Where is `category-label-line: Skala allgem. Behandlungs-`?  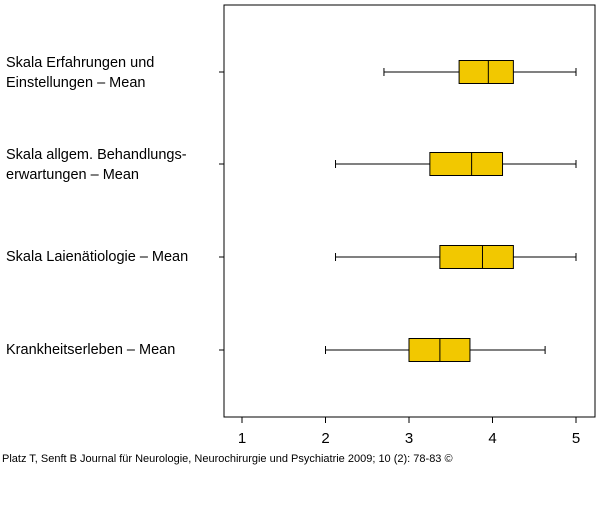
category-label-line: Skala allgem. Behandlungs- is located at coordinates (96, 155).